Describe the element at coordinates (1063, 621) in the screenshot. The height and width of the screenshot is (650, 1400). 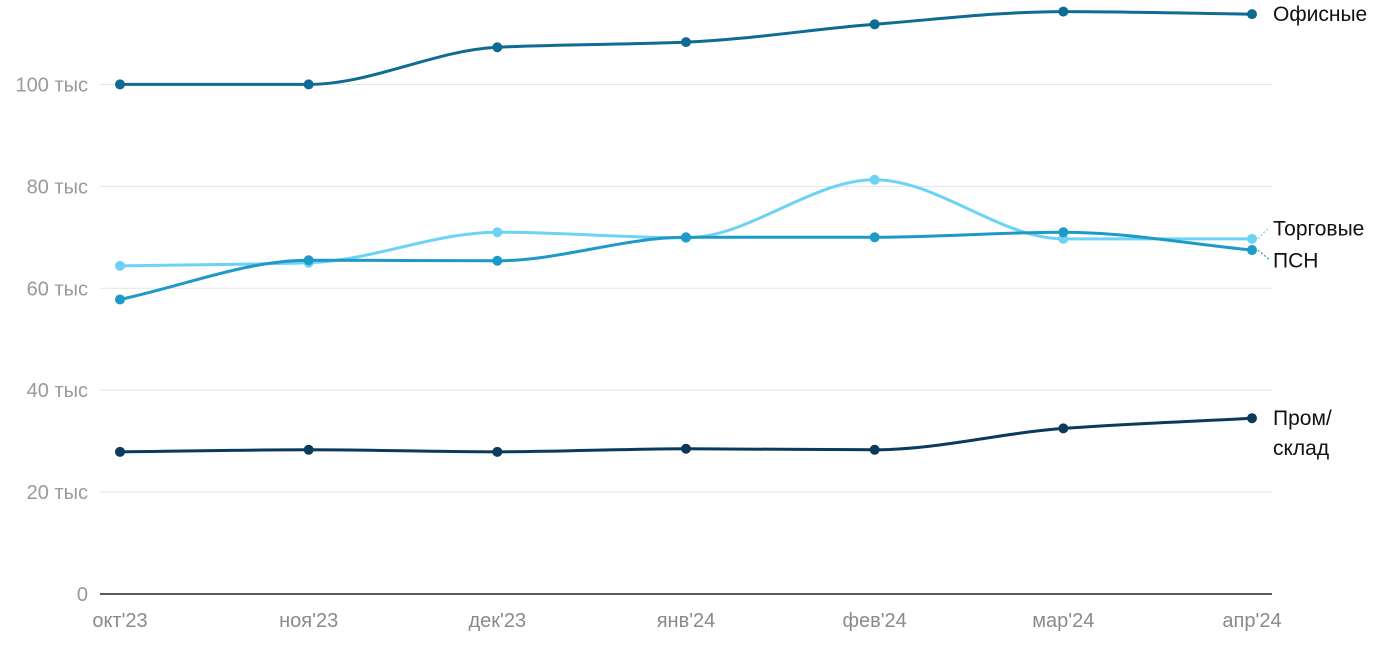
I see `x-tick-label: мар'24` at that location.